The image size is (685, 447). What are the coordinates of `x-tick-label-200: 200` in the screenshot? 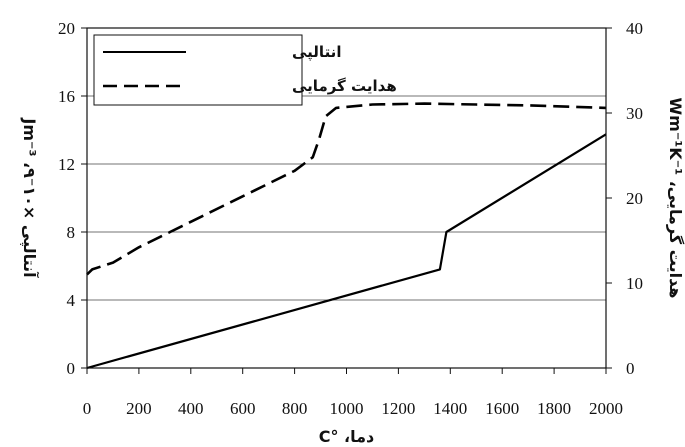 It's located at (139, 408).